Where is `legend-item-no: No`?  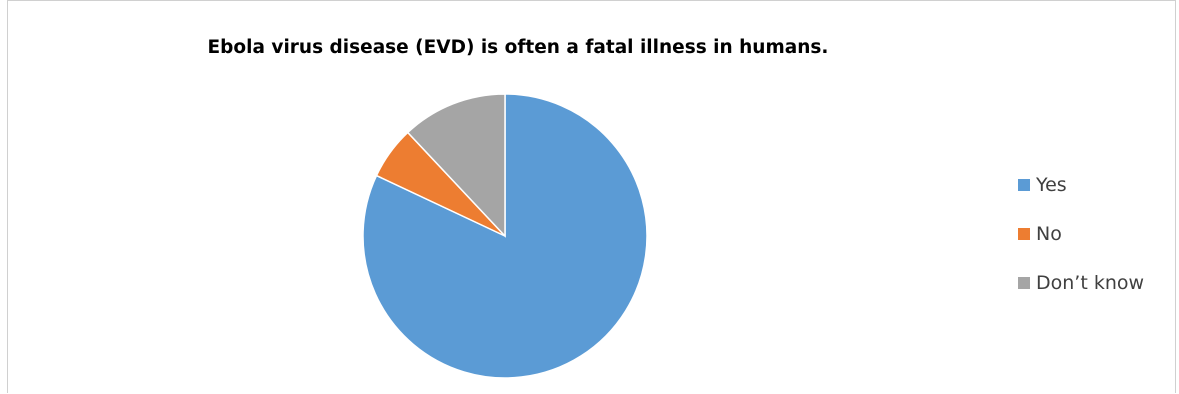 legend-item-no: No is located at coordinates (1081, 234).